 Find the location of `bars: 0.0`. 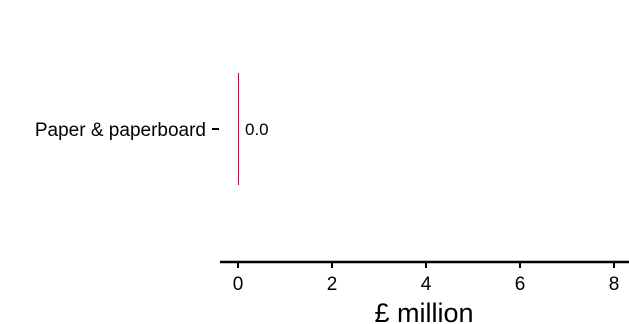

bars: 0.0 is located at coordinates (253, 129).